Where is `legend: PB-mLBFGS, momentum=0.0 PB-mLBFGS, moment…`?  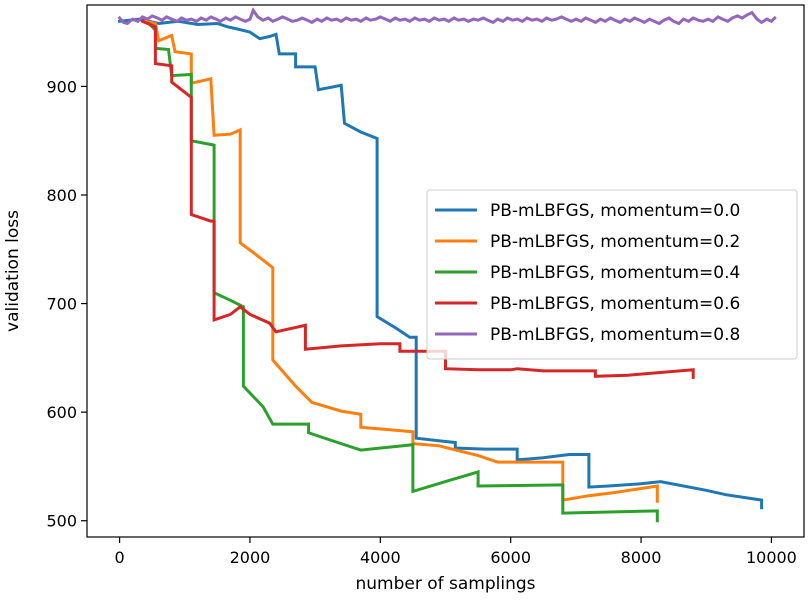 legend: PB-mLBFGS, momentum=0.0 PB-mLBFGS, moment… is located at coordinates (612, 274).